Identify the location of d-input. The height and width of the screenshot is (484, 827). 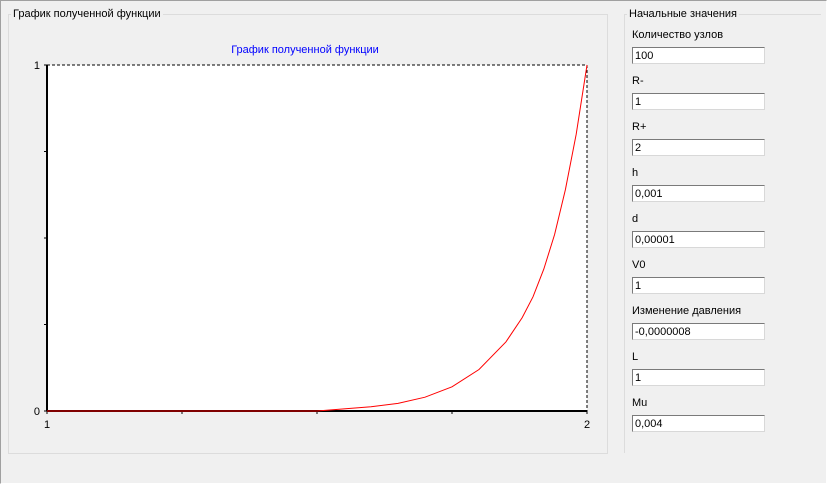
(698, 239).